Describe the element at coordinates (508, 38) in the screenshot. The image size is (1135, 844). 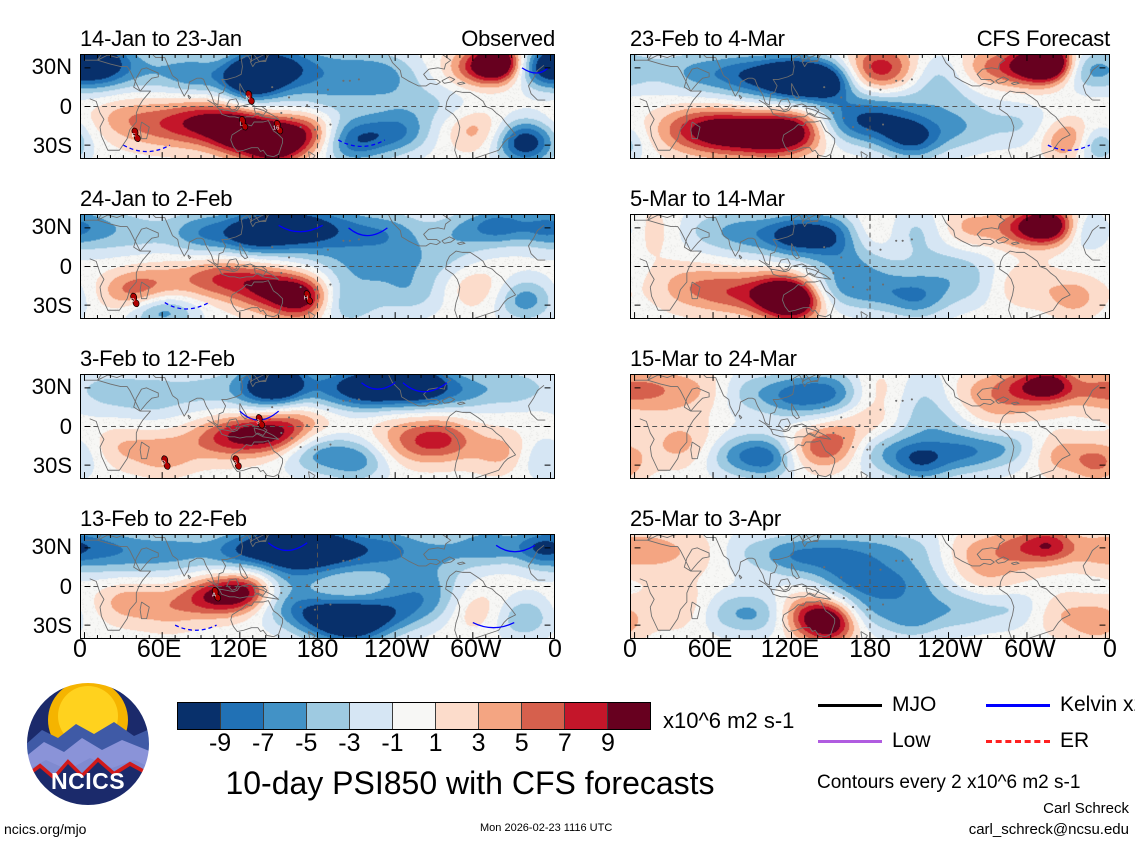
I see `panel-column-header: Observed` at that location.